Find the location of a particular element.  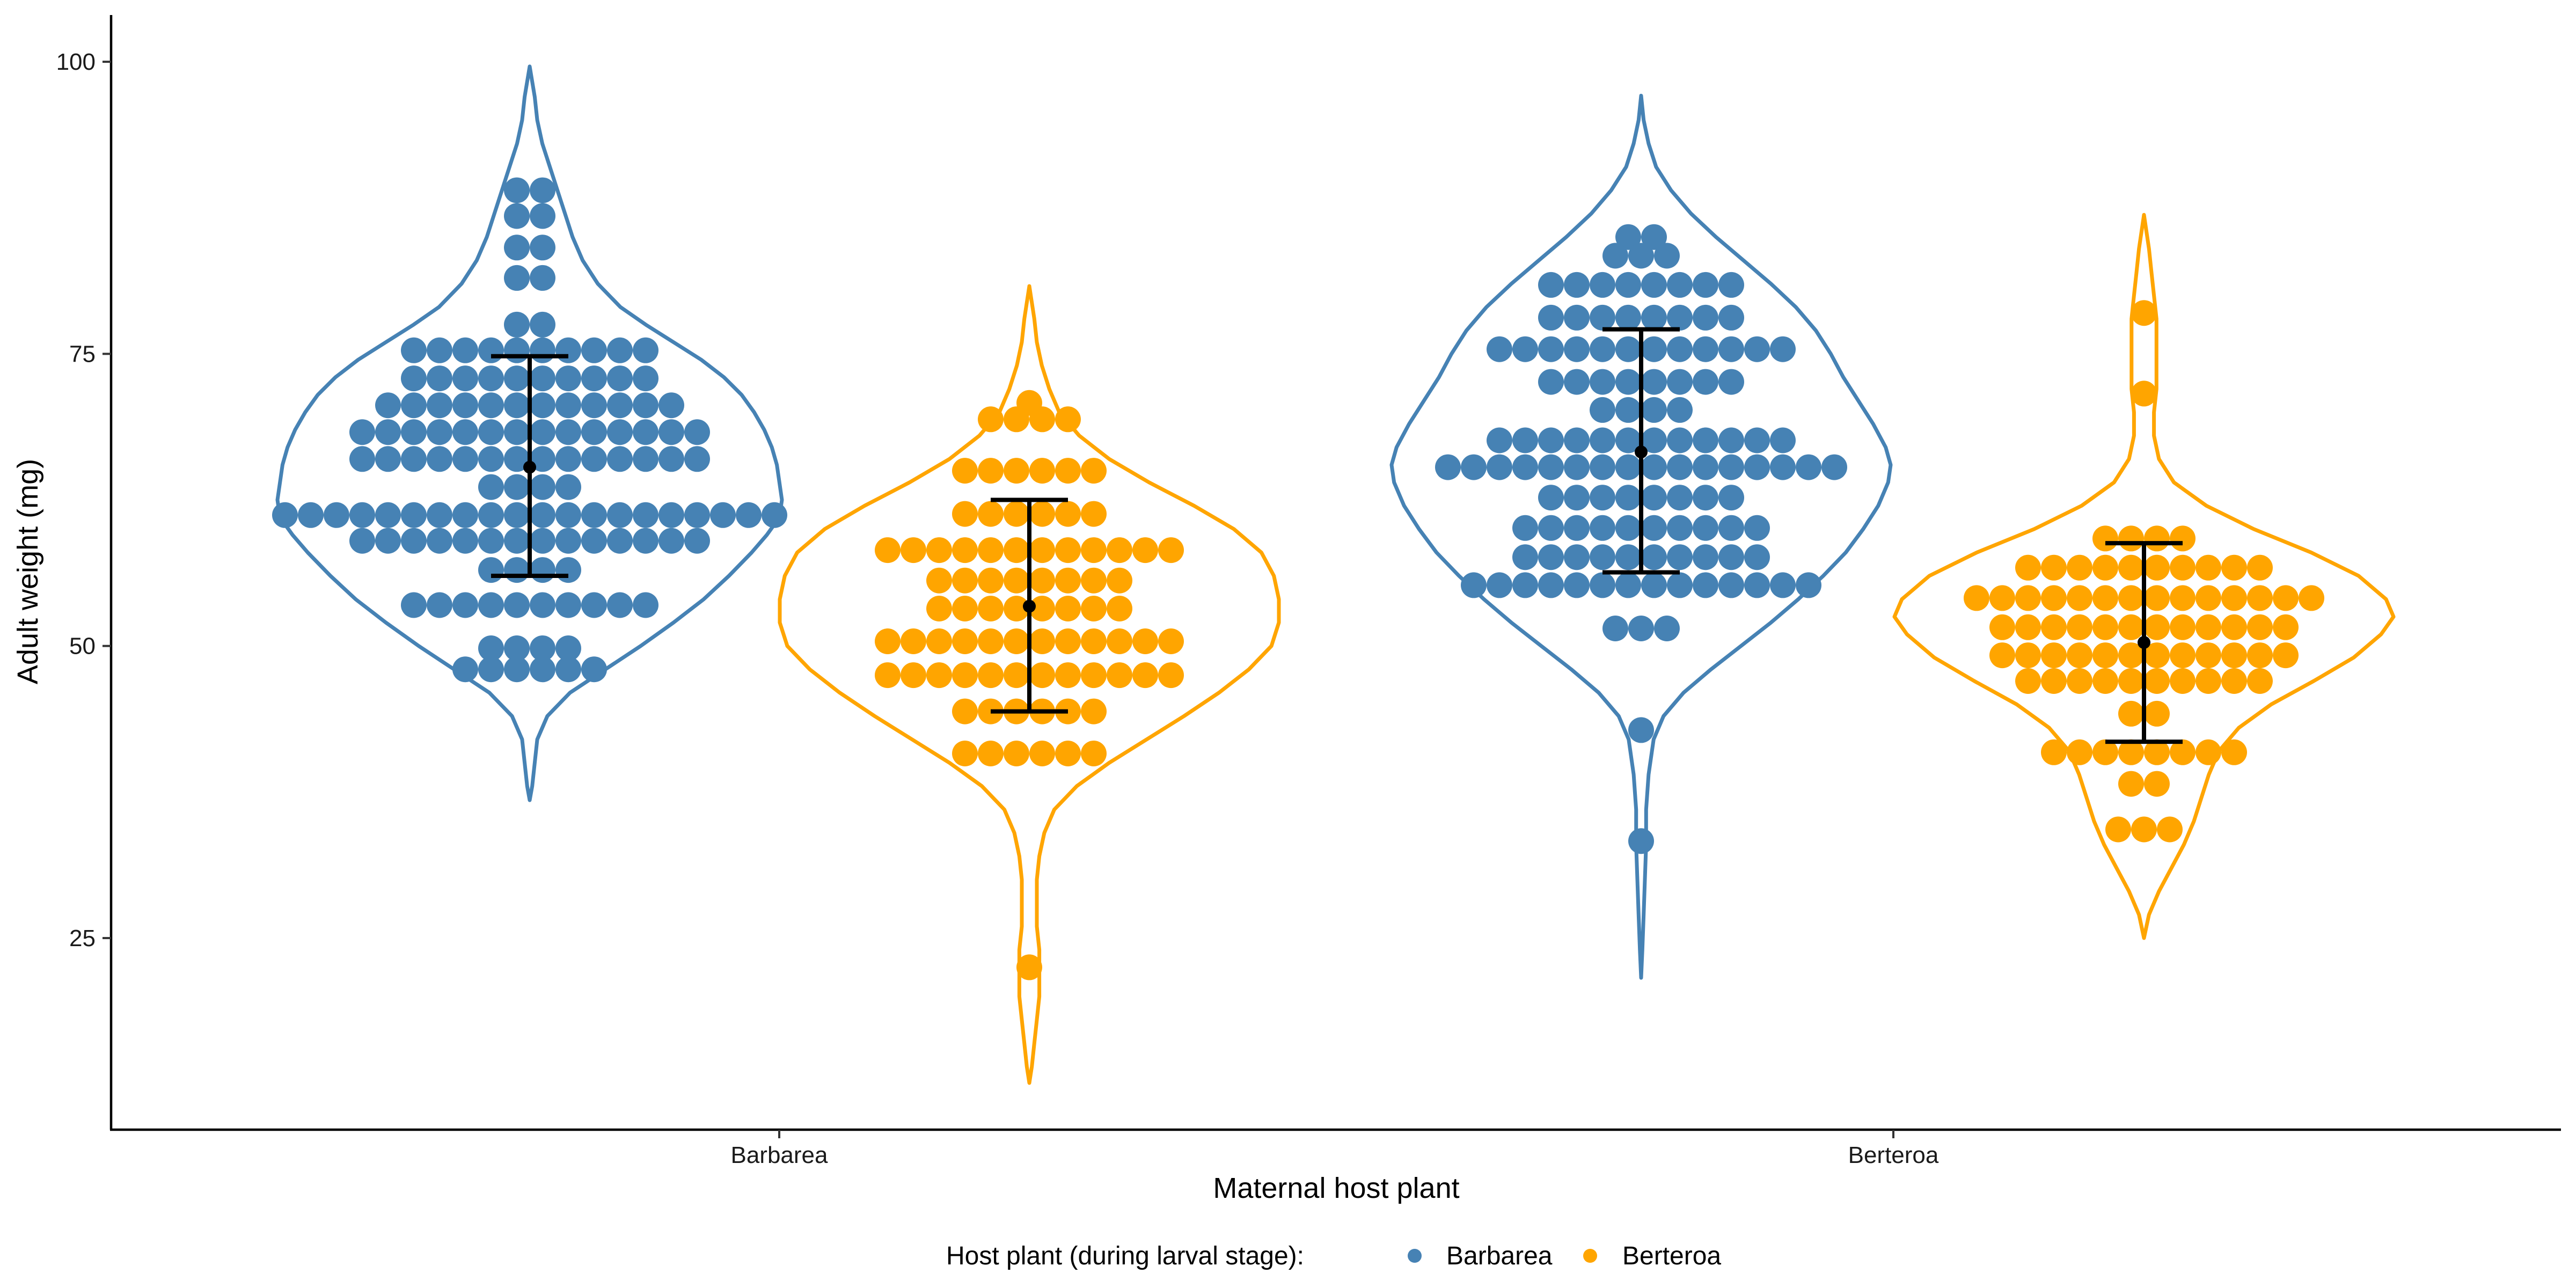

violin-berteroa-berteroa is located at coordinates (2144, 576).